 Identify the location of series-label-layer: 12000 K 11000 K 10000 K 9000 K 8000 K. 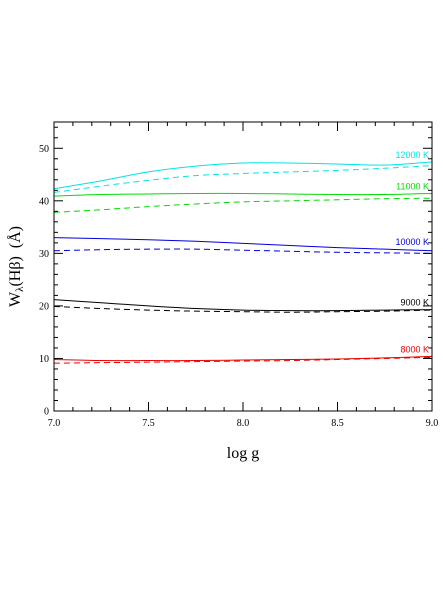
(412, 252).